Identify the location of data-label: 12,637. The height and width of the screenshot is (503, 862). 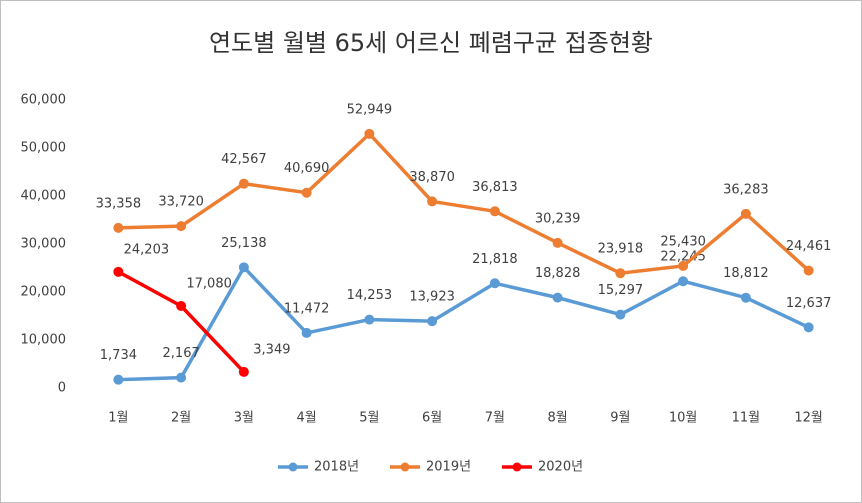
(809, 303).